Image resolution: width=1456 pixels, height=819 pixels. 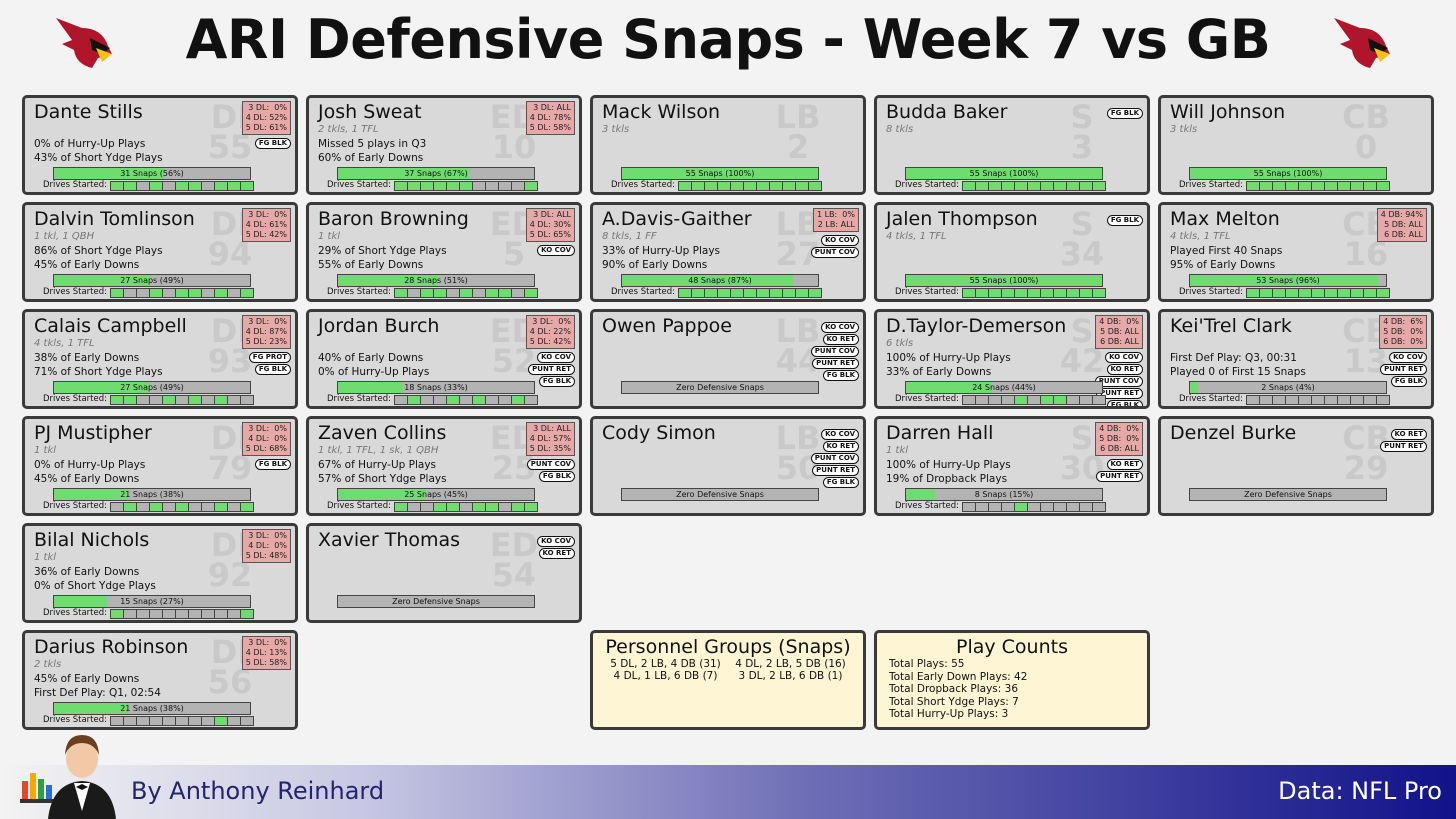 What do you see at coordinates (834, 252) in the screenshot?
I see `special-teams-tag: PUNT COV` at bounding box center [834, 252].